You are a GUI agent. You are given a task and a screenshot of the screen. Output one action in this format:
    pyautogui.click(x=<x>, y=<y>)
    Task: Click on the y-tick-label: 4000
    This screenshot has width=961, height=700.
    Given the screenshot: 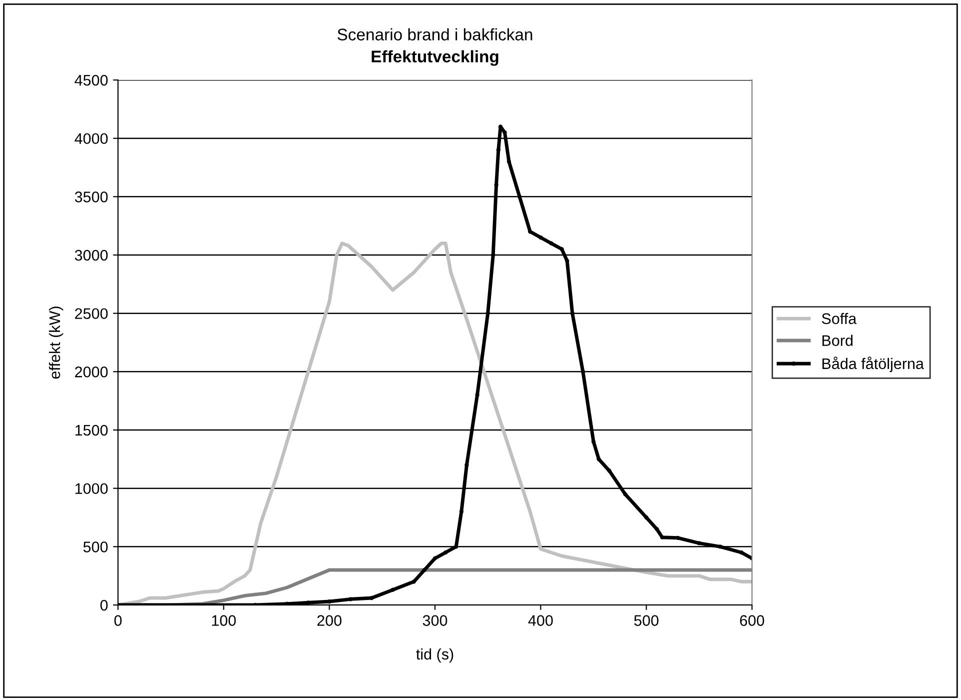 What is the action you would take?
    pyautogui.click(x=91, y=138)
    